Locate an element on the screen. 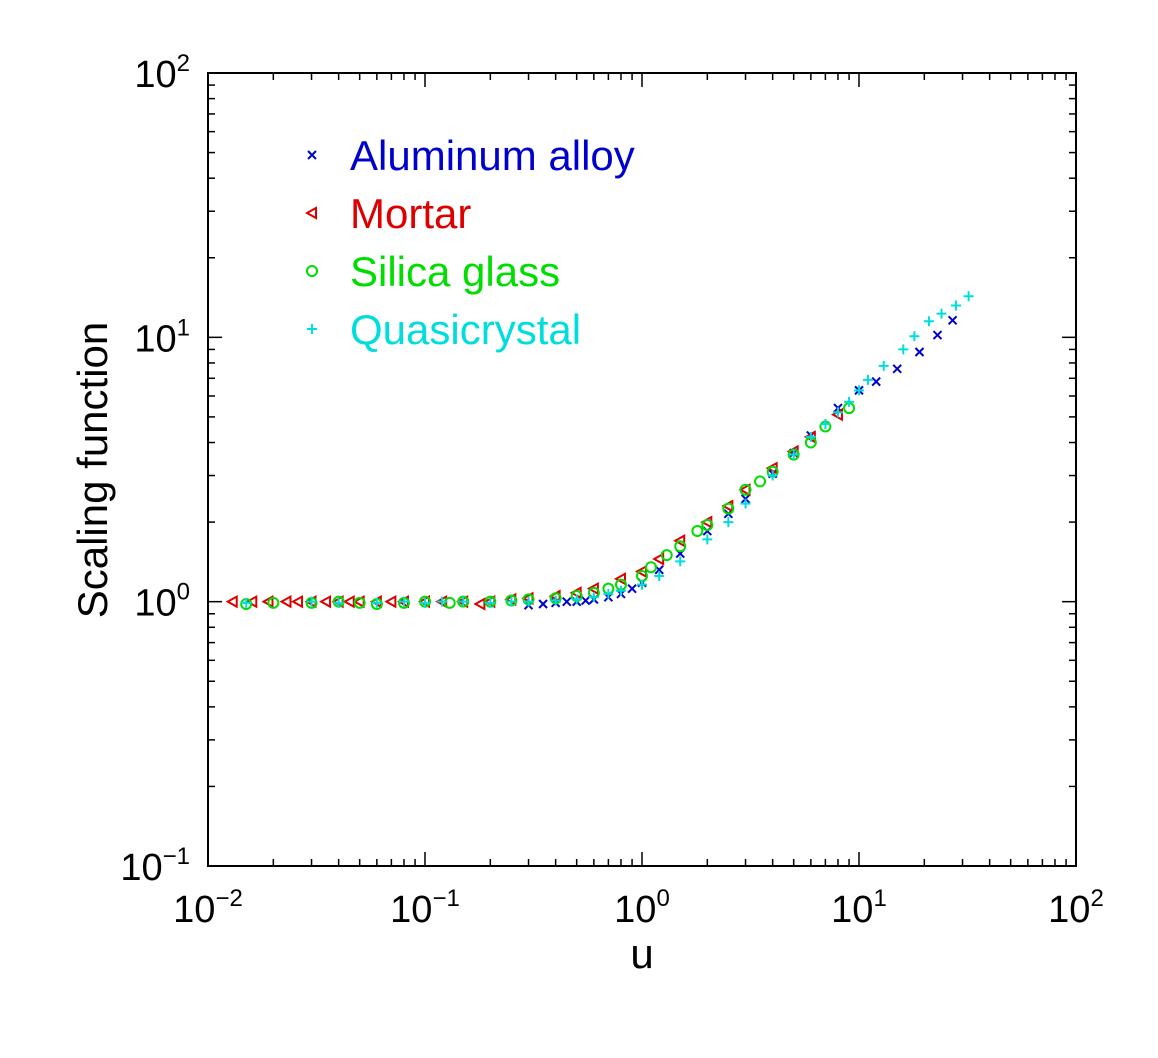 The image size is (1158, 1058). x-axis-label: u is located at coordinates (641, 953).